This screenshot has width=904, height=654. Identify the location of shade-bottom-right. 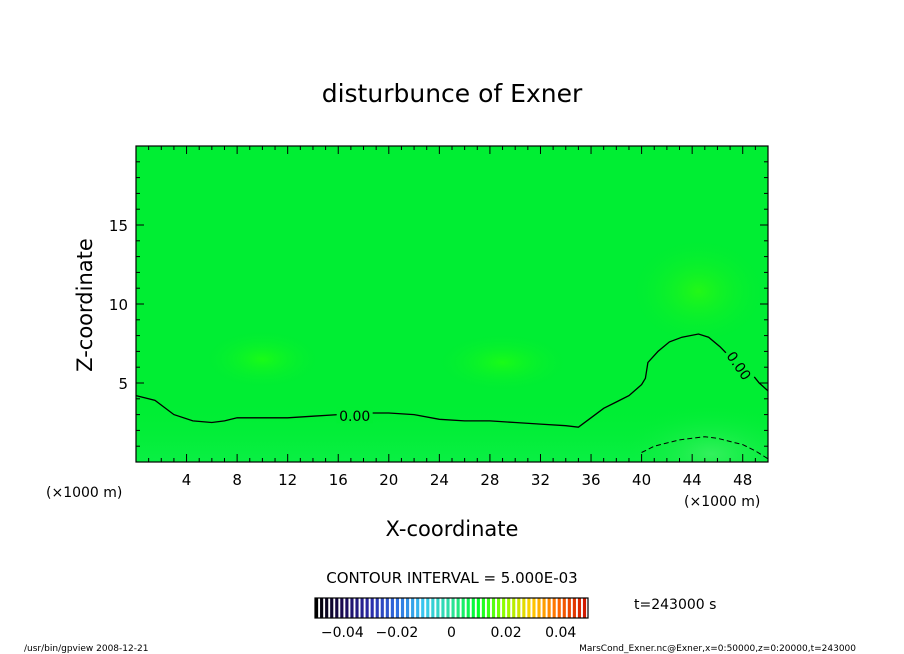
(692, 433).